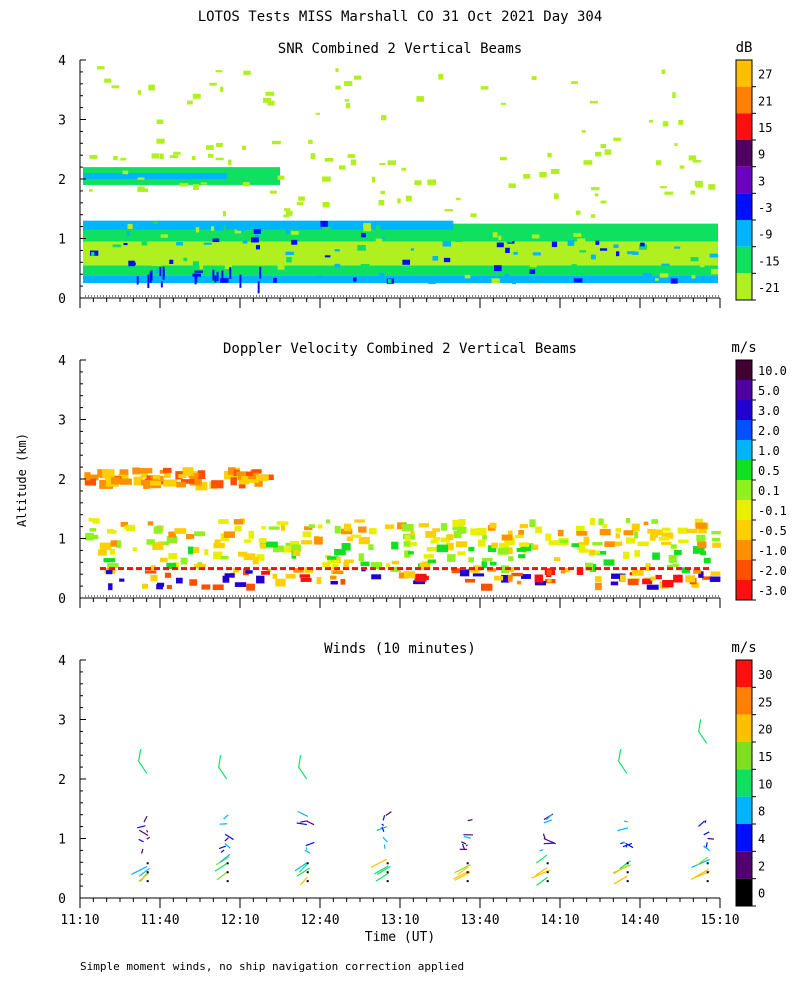  What do you see at coordinates (62, 661) in the screenshot?
I see `y-tick-label: 4` at bounding box center [62, 661].